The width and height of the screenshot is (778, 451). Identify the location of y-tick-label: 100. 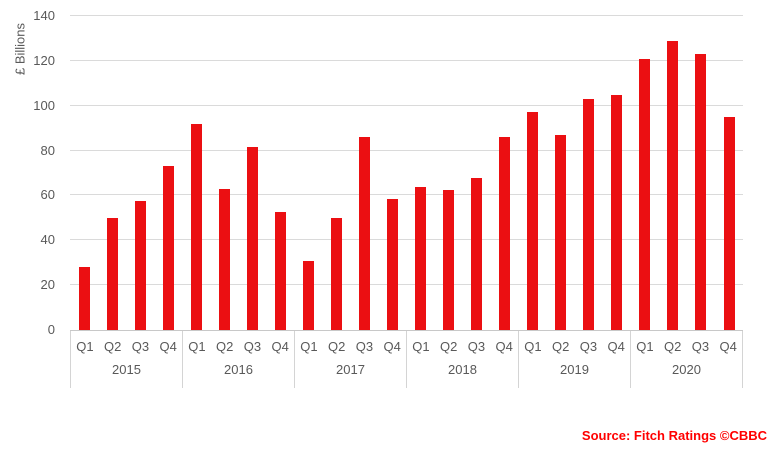
(44, 105).